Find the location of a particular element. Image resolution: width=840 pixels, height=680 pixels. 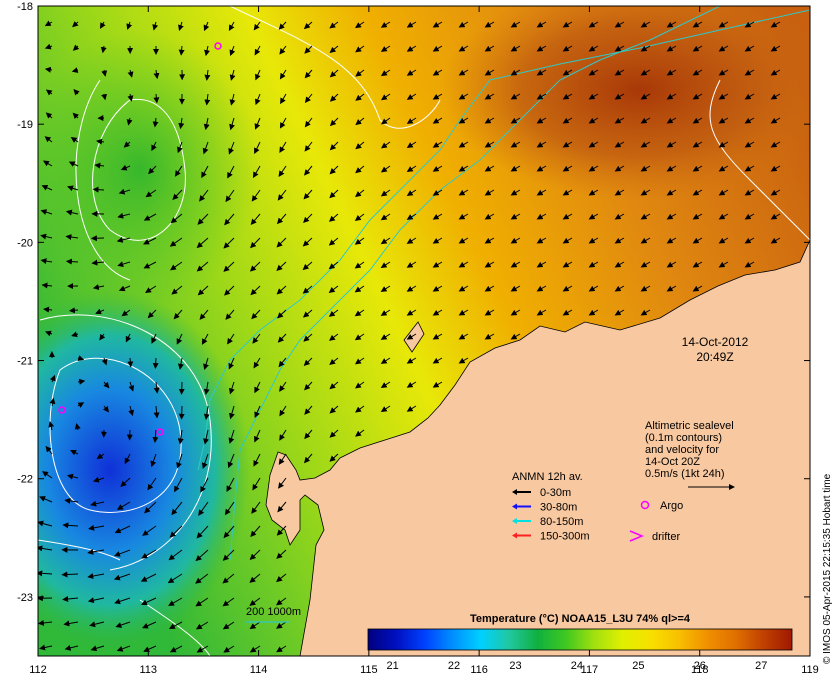

legend-title: ANMN 12h av. is located at coordinates (547, 477).